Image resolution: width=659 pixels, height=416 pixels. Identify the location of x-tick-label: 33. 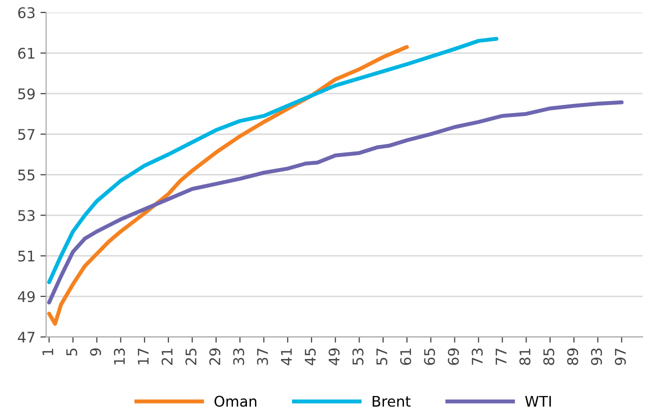
(238, 356).